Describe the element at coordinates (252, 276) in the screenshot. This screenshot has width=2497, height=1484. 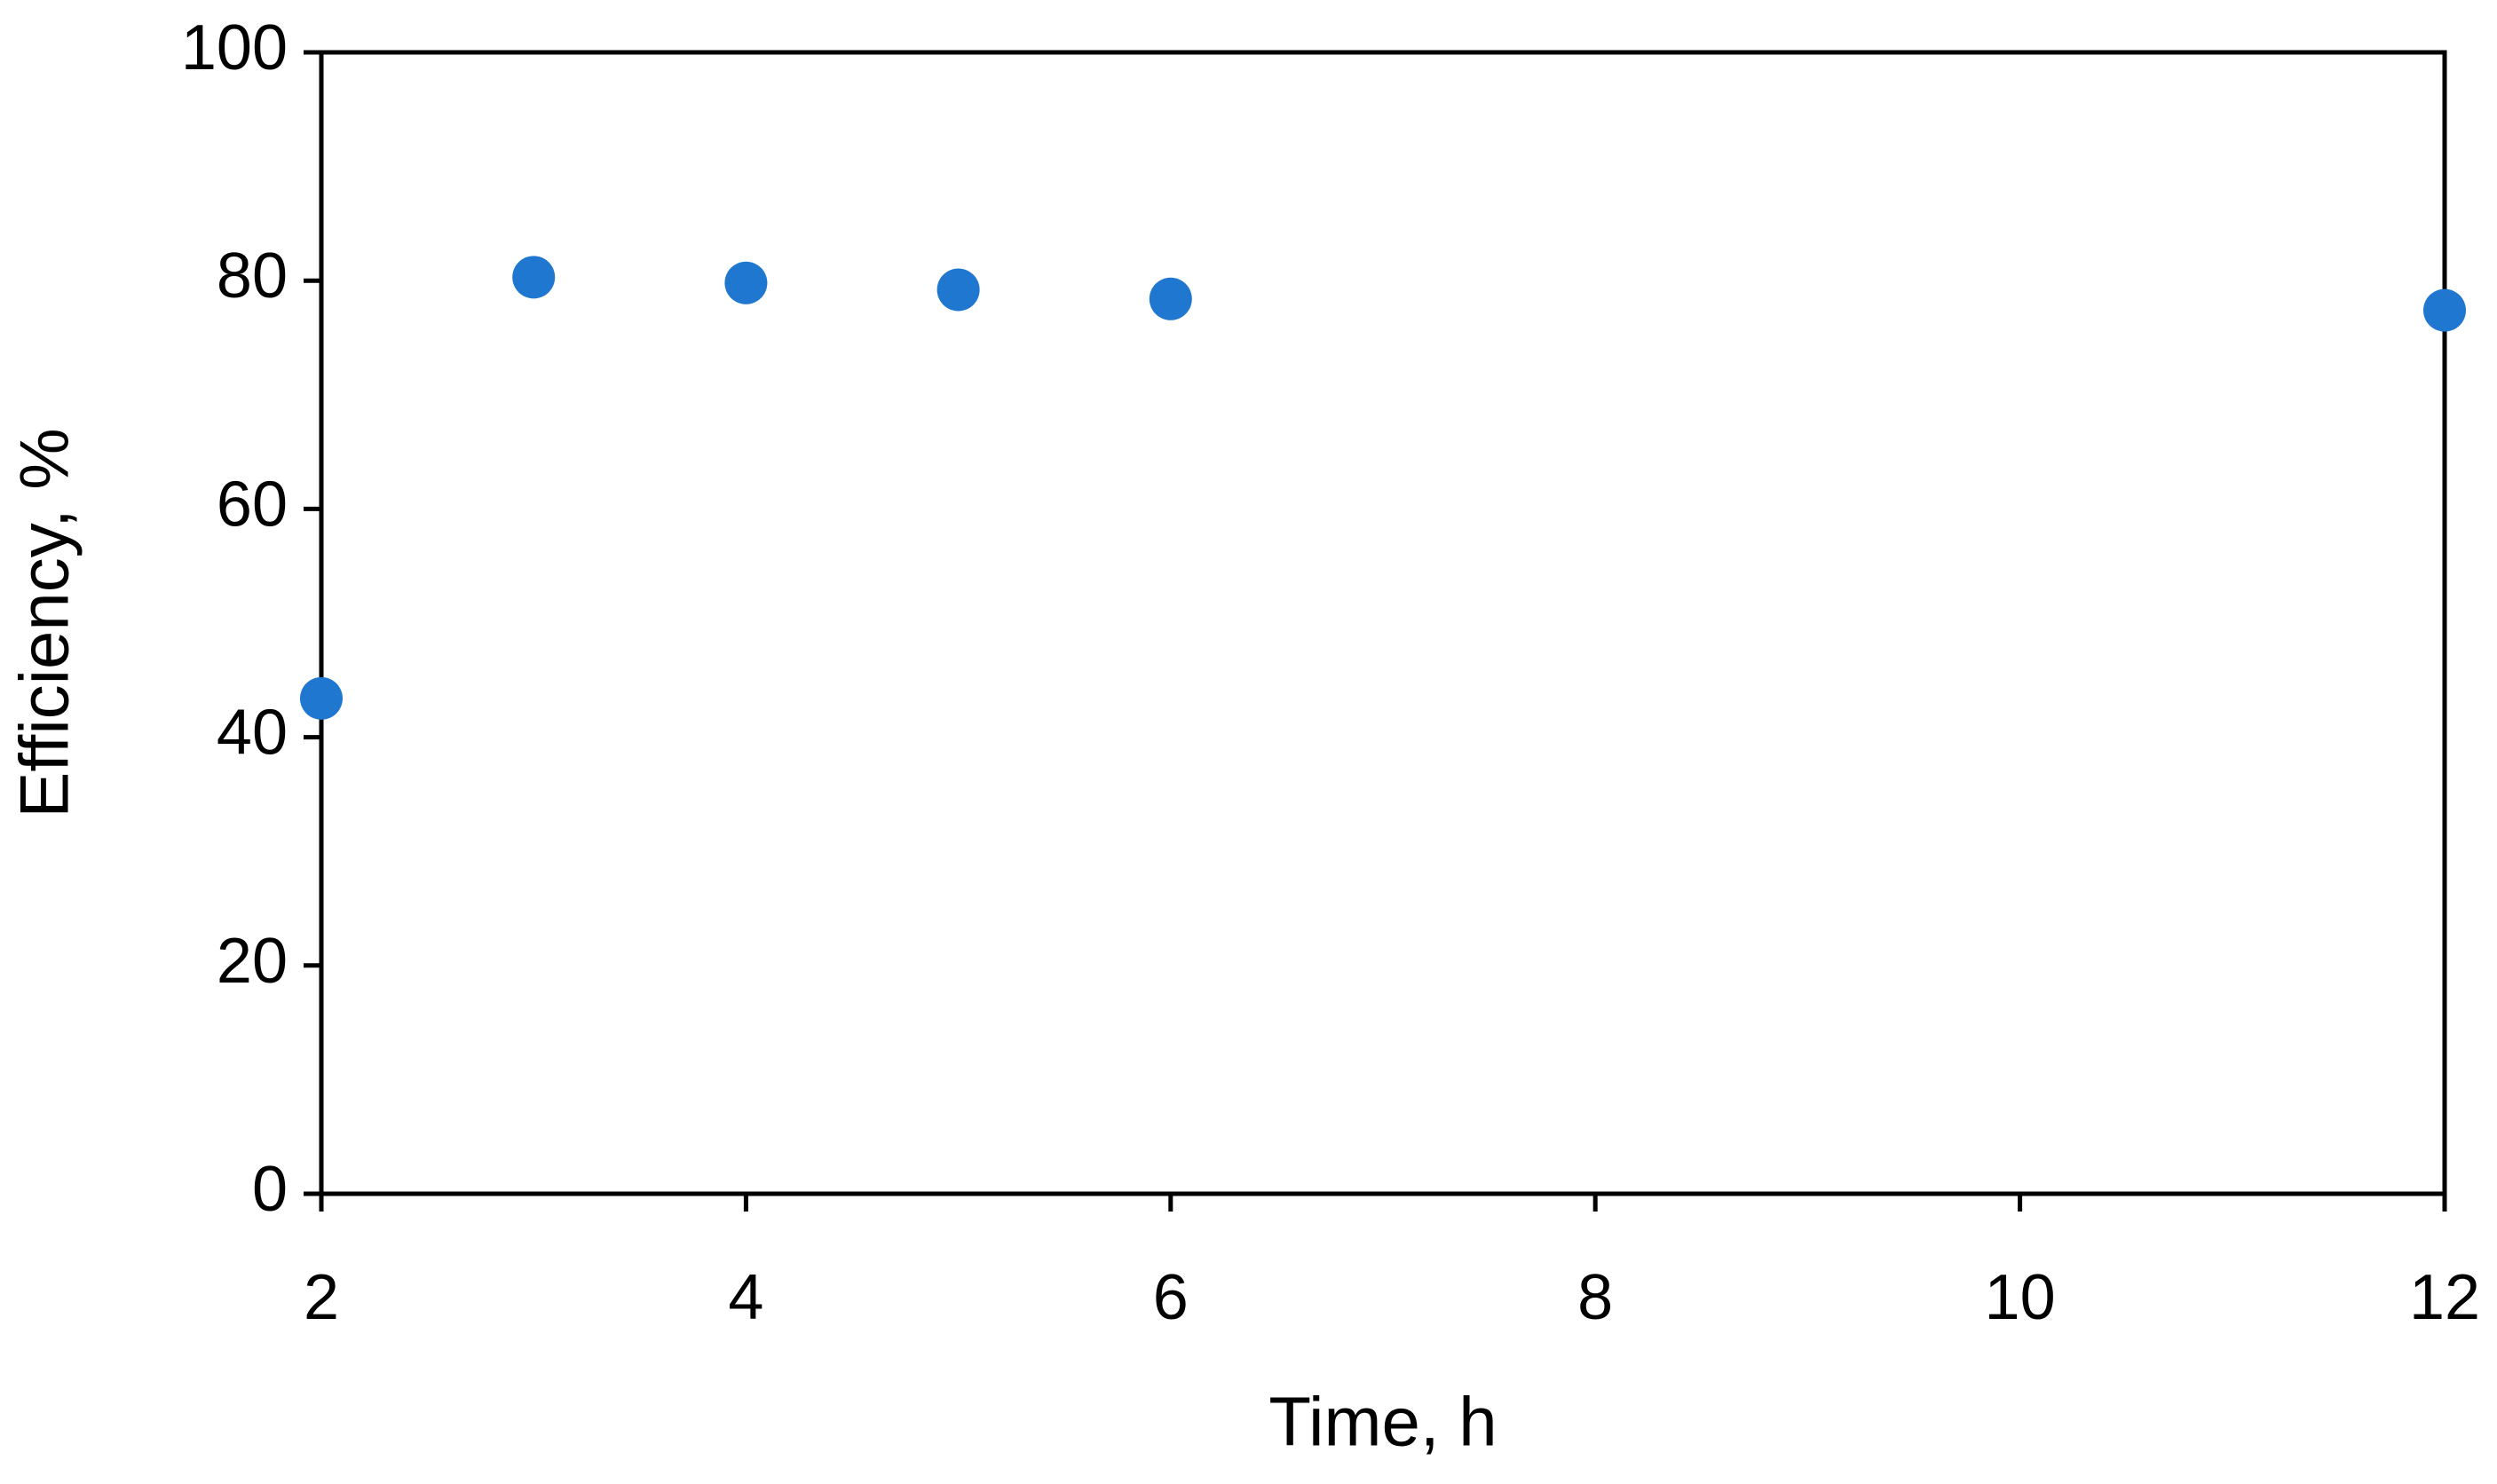
I see `y-tick-label: 80` at that location.